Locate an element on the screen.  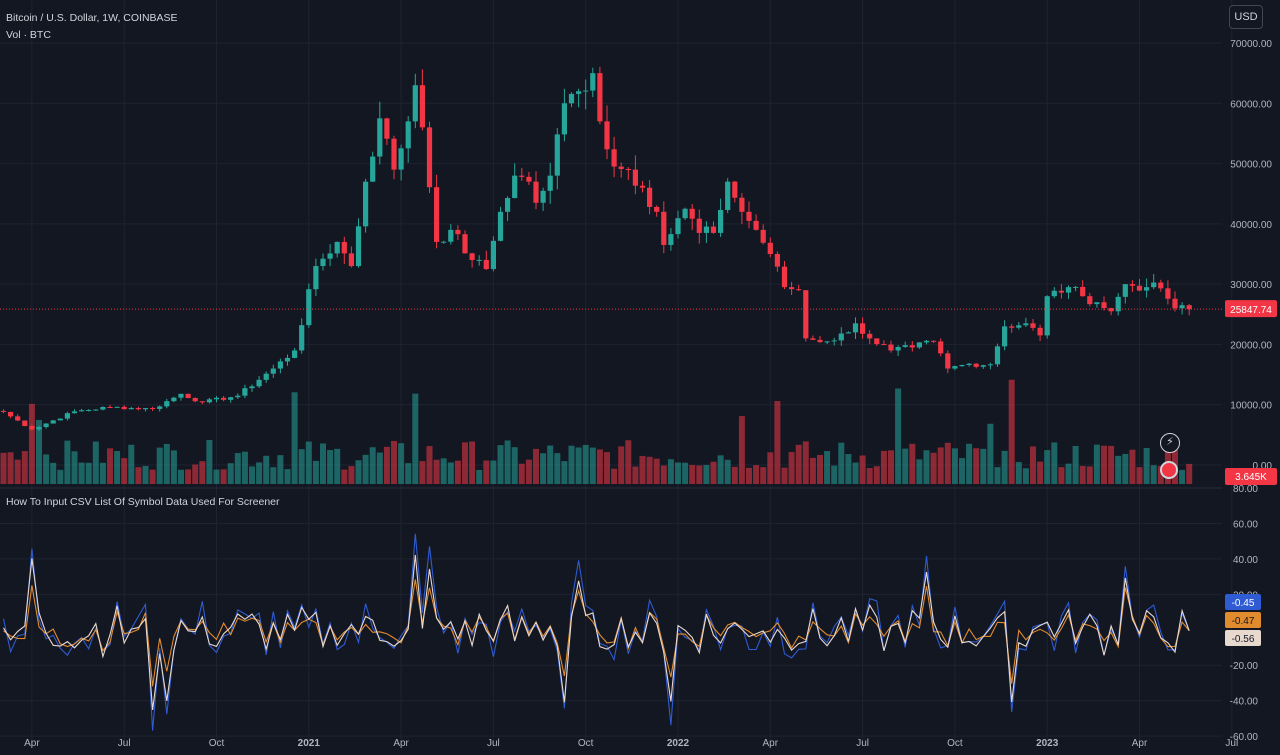
current-price-badge: 25847.74 is located at coordinates (1251, 309).